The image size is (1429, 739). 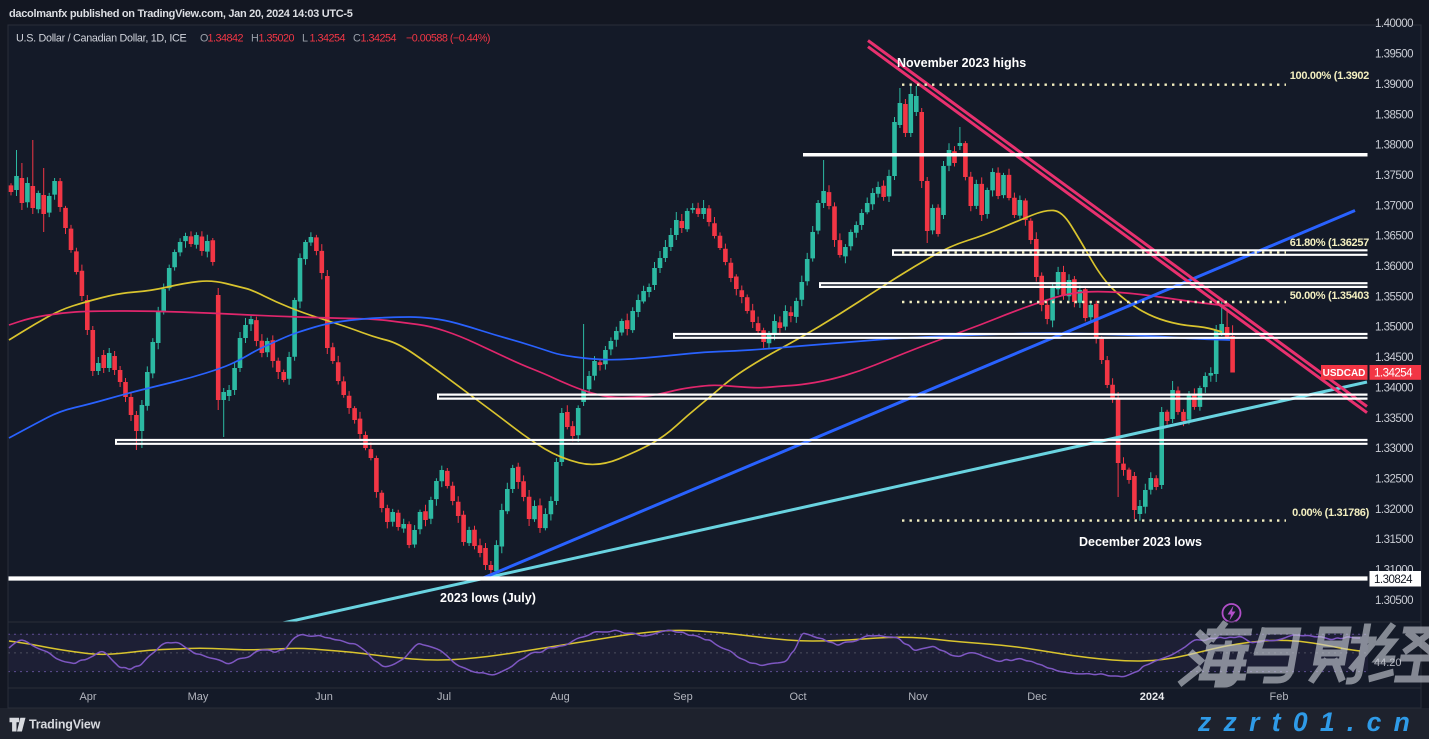 What do you see at coordinates (1140, 542) in the screenshot?
I see `svg-text: December 2023 lows` at bounding box center [1140, 542].